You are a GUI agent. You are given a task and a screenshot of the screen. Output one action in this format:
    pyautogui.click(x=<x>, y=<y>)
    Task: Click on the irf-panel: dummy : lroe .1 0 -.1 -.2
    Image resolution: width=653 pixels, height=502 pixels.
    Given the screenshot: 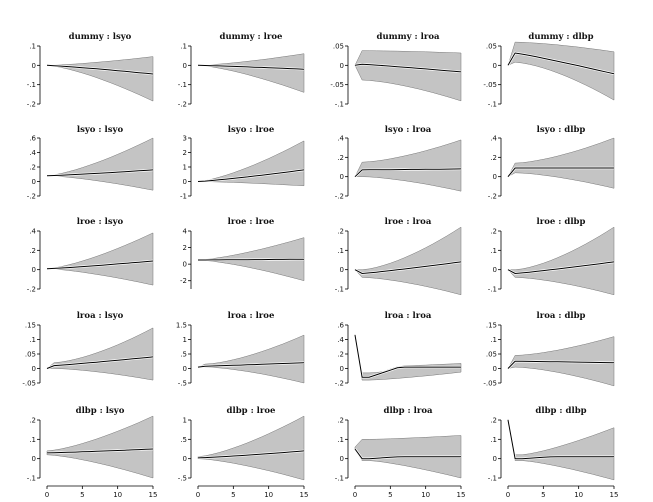 What is the action you would take?
    pyautogui.click(x=241, y=70)
    